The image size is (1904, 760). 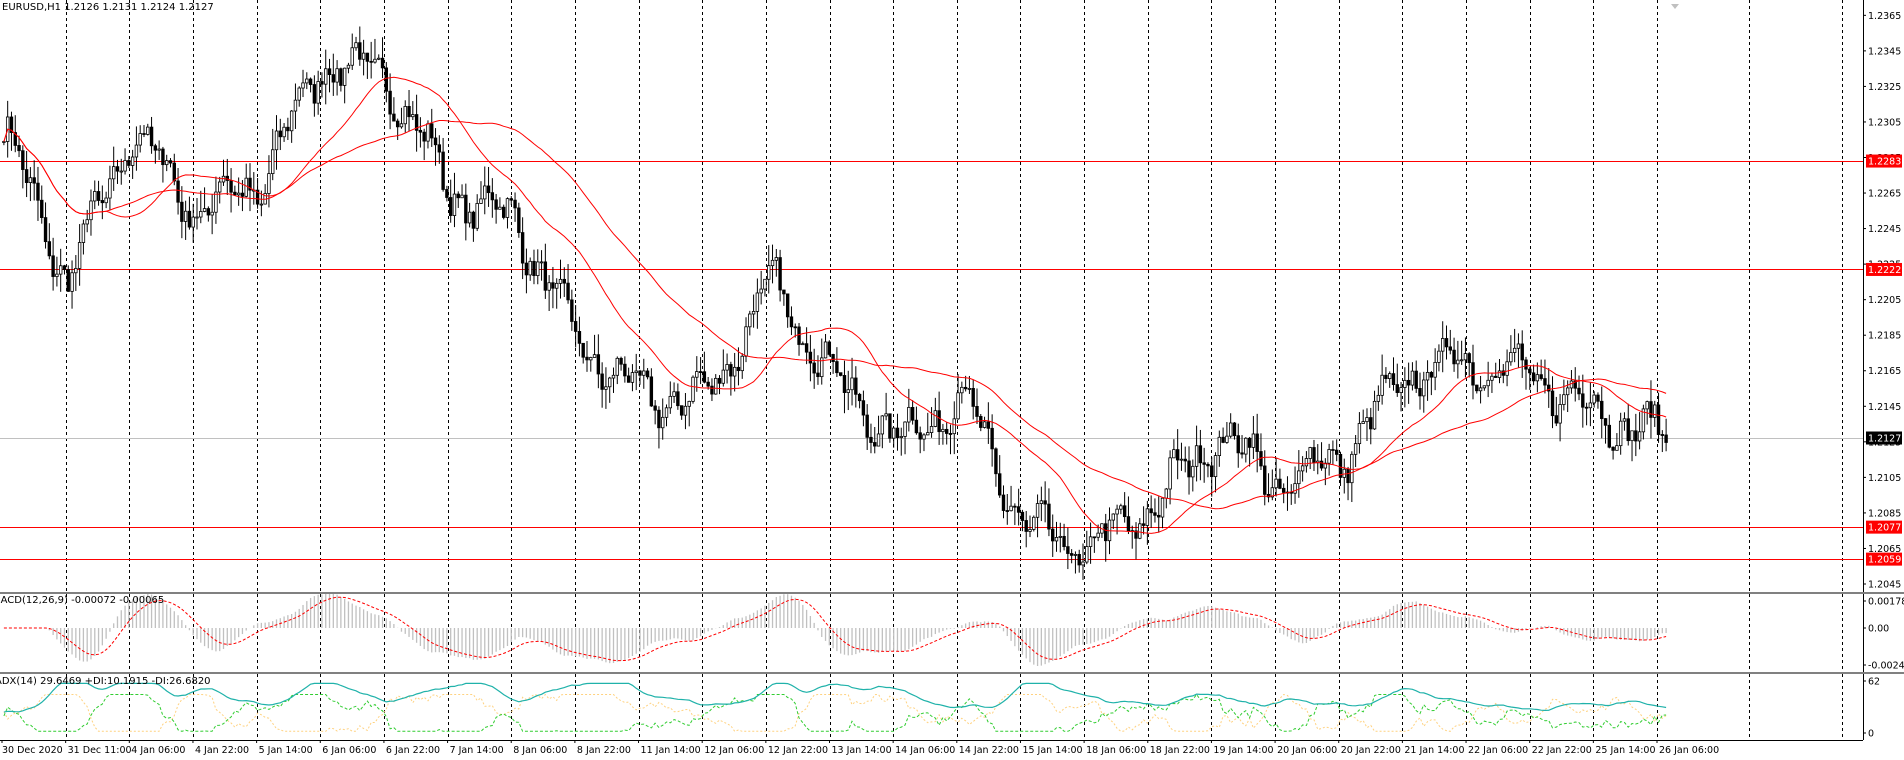 I want to click on price-level-tag-label: 1.2077, so click(x=1884, y=528).